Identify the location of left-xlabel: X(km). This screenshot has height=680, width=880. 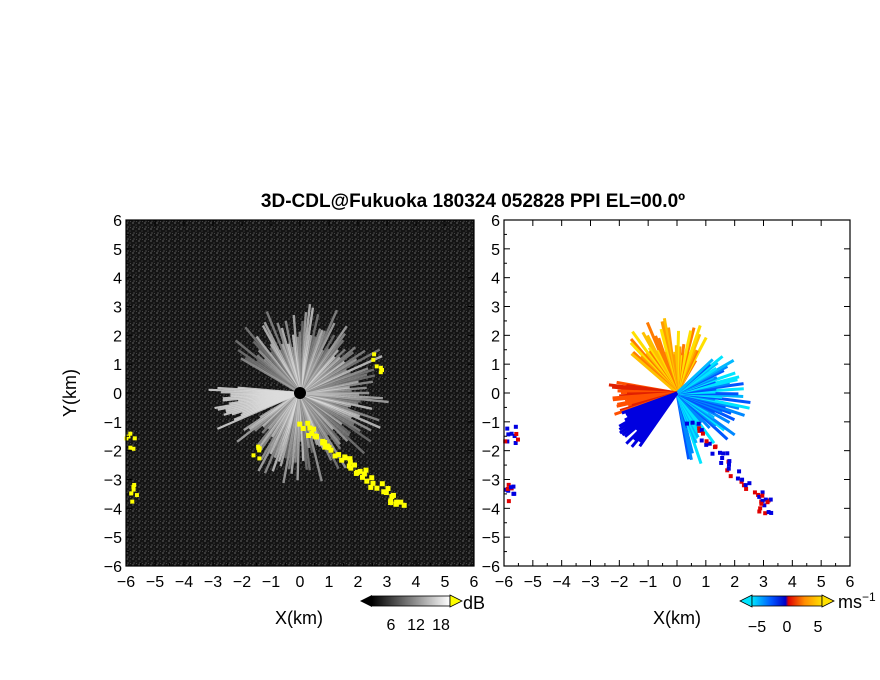
(299, 618).